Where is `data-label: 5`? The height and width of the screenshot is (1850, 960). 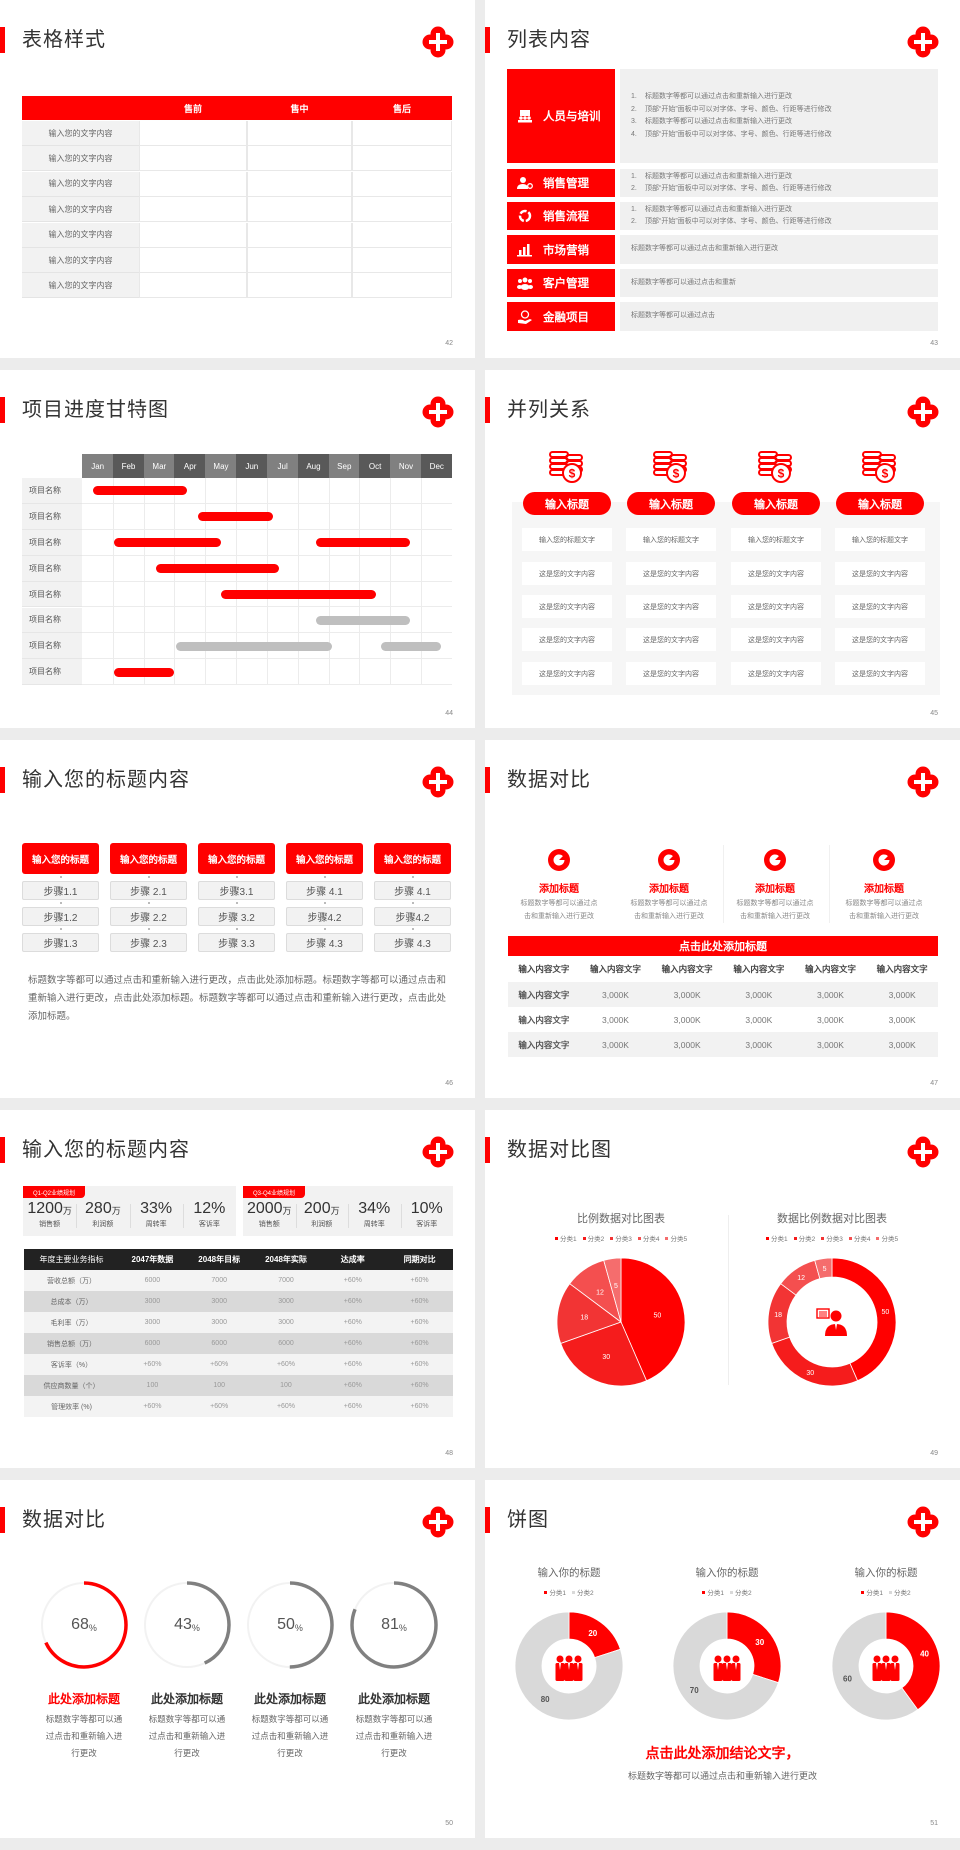
data-label: 5 is located at coordinates (616, 1286).